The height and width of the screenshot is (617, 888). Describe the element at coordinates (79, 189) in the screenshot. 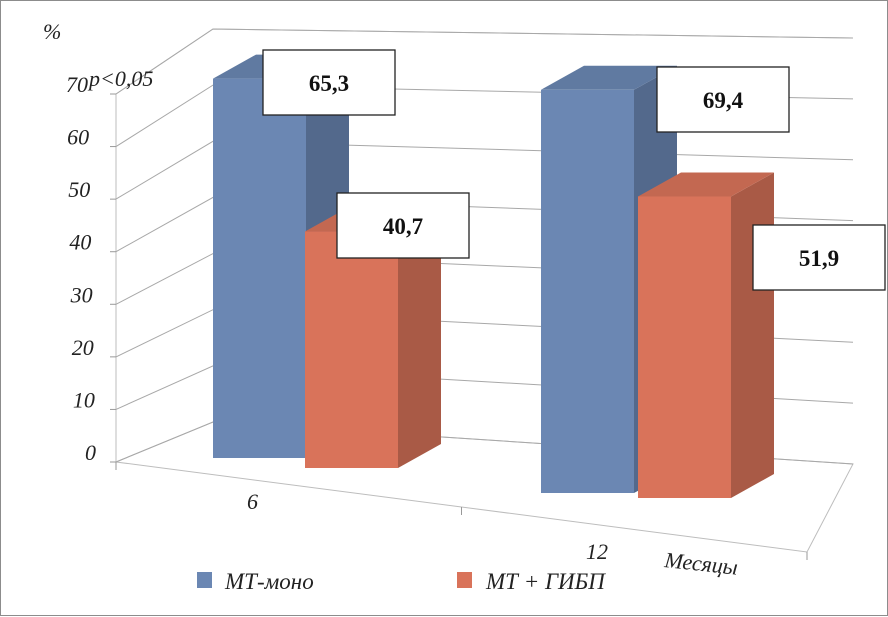

I see `y-tick-label: 50` at that location.